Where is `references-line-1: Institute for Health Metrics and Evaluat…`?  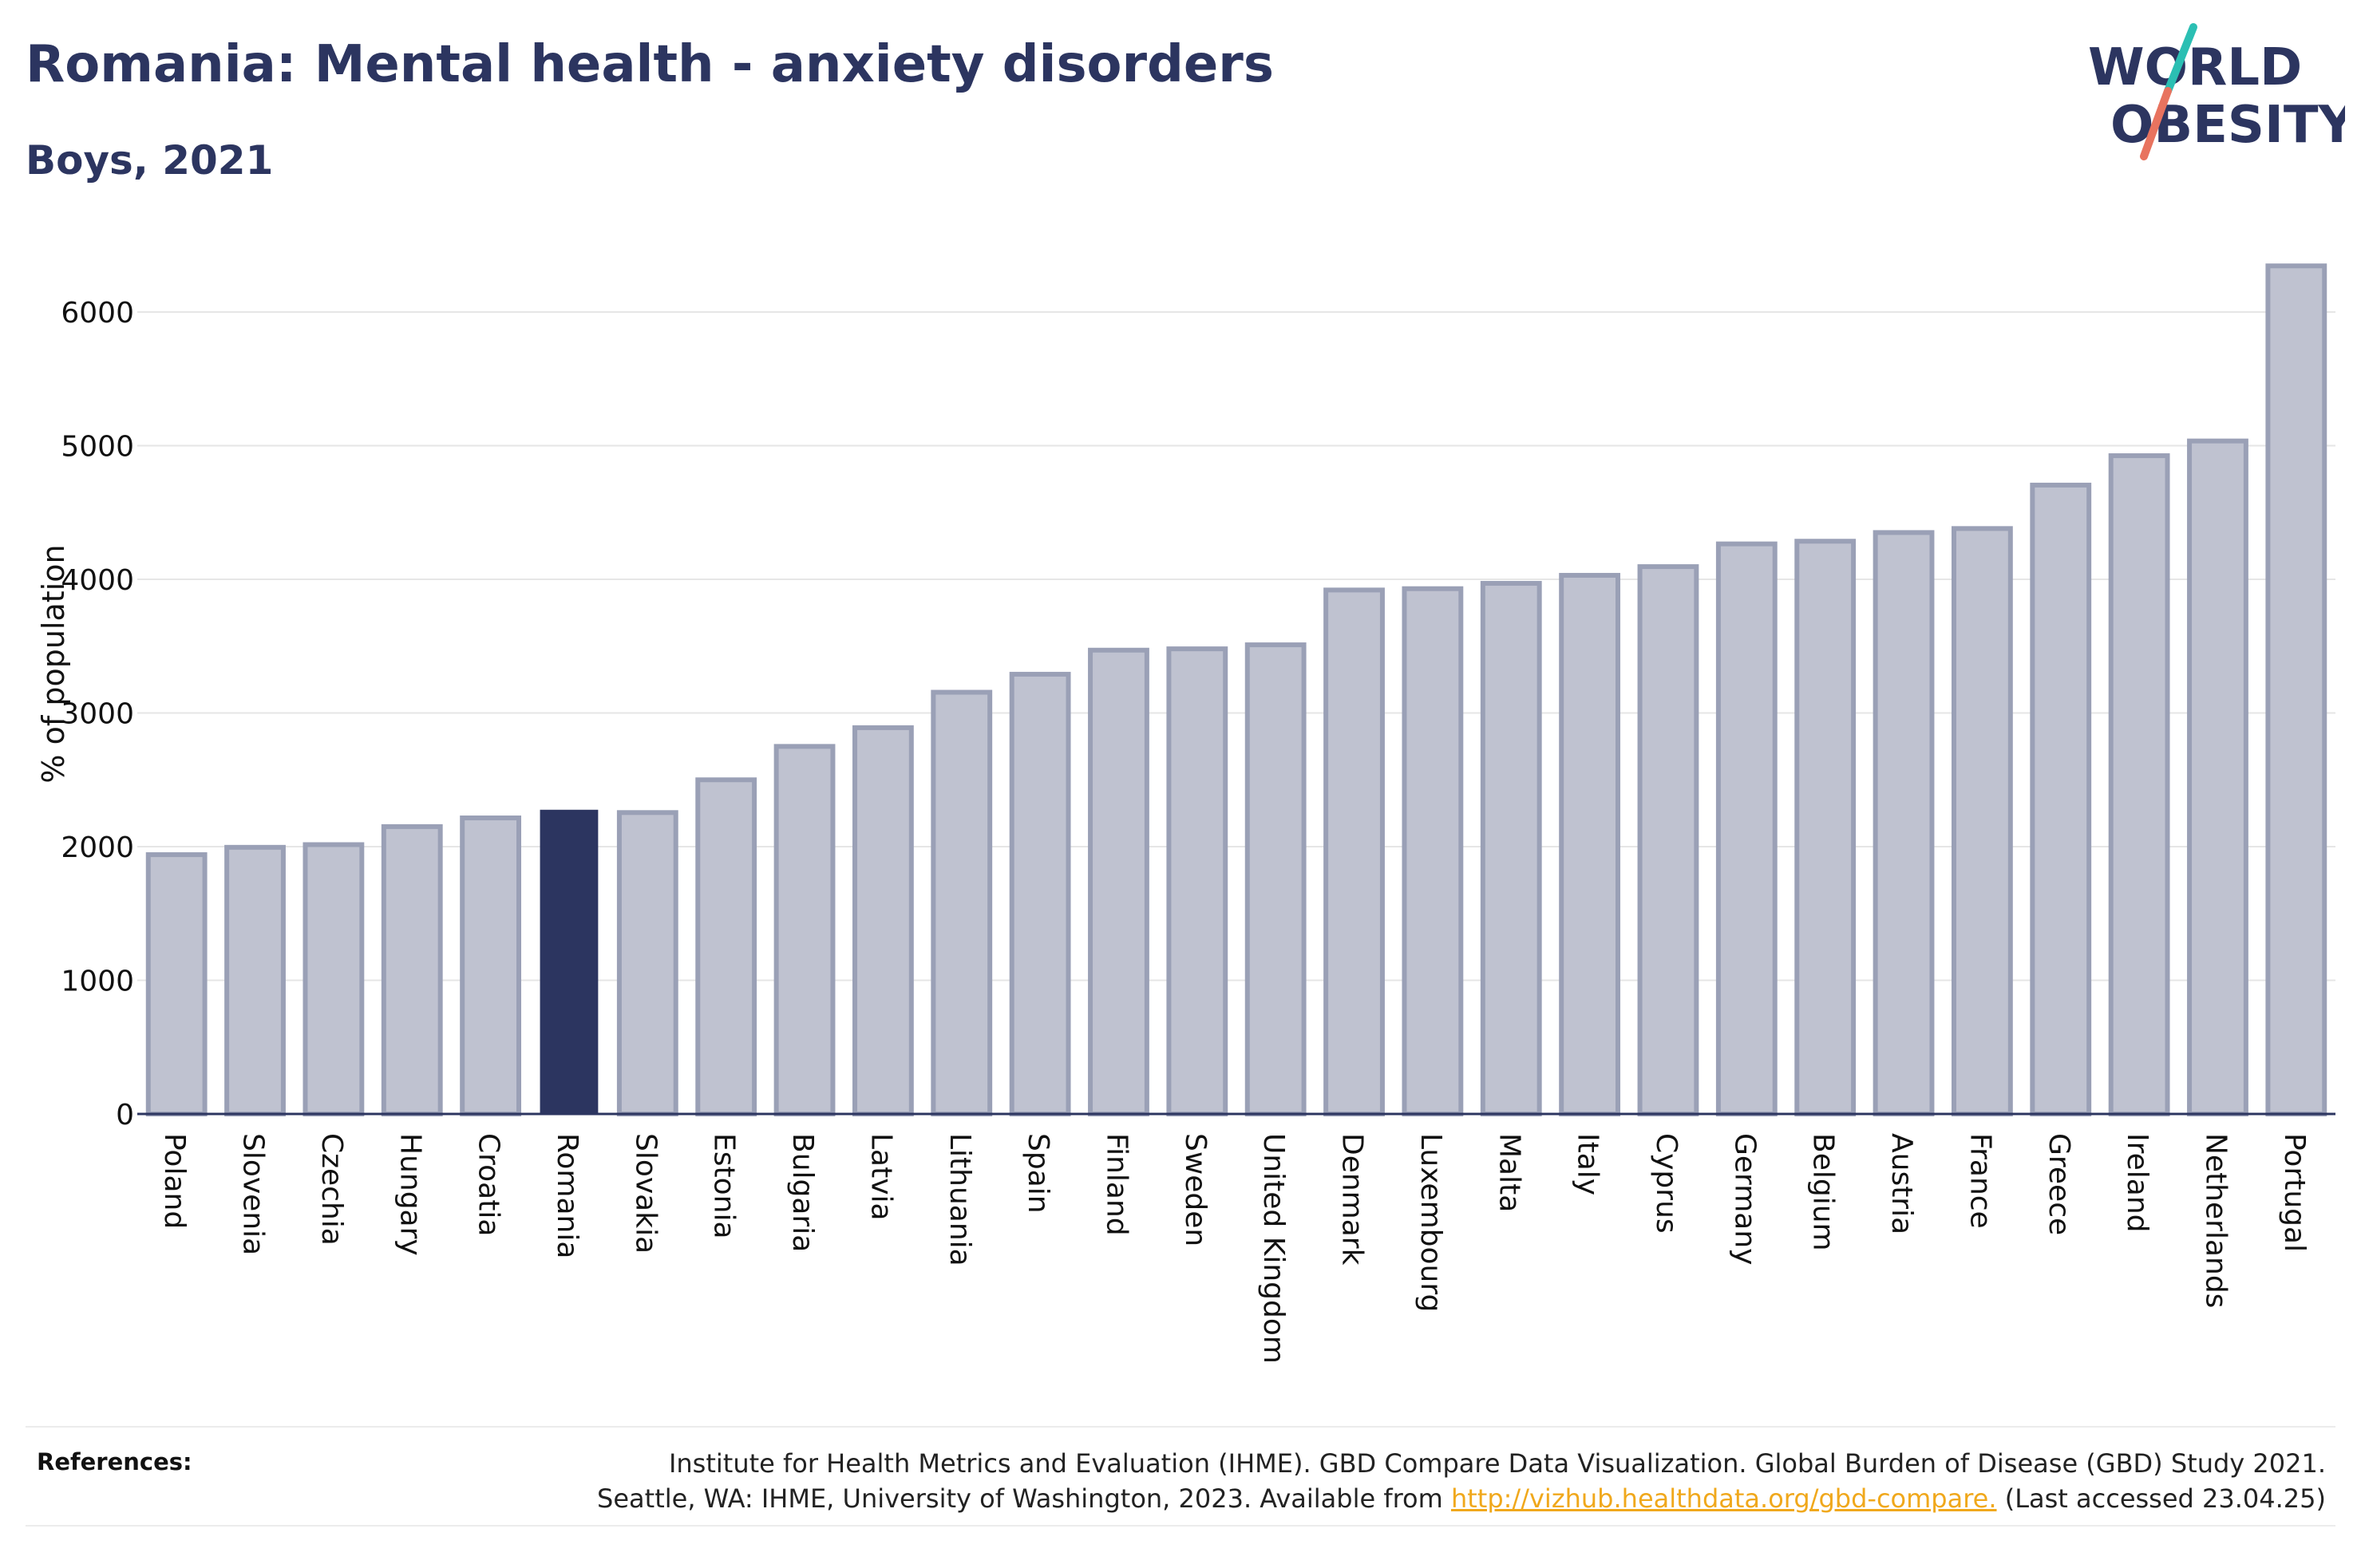 references-line-1: Institute for Health Metrics and Evaluat… is located at coordinates (1497, 1463).